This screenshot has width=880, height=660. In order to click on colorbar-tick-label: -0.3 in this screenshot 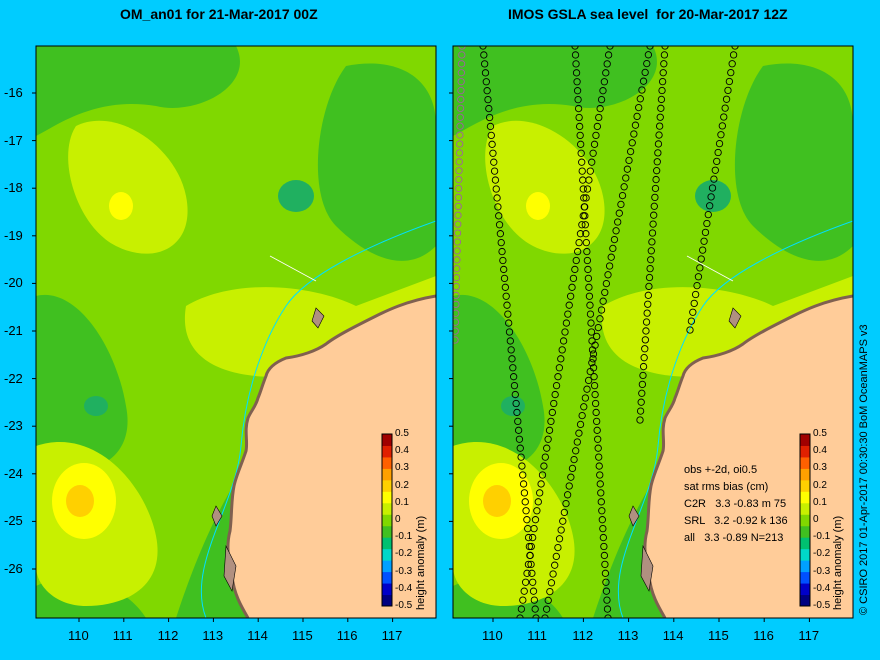, I will do `click(822, 571)`.